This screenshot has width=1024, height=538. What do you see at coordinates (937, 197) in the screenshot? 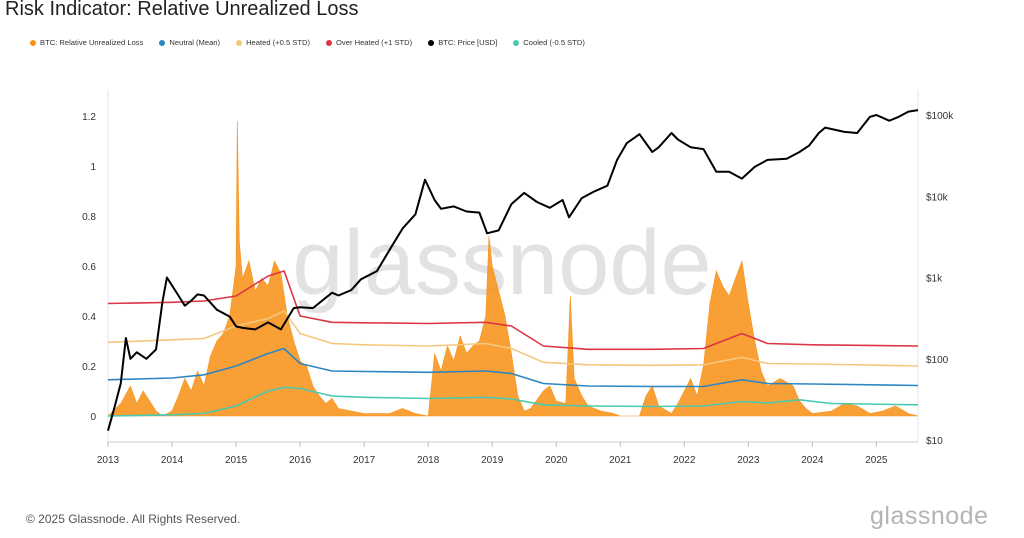
I see `right-tick-label: $10k` at bounding box center [937, 197].